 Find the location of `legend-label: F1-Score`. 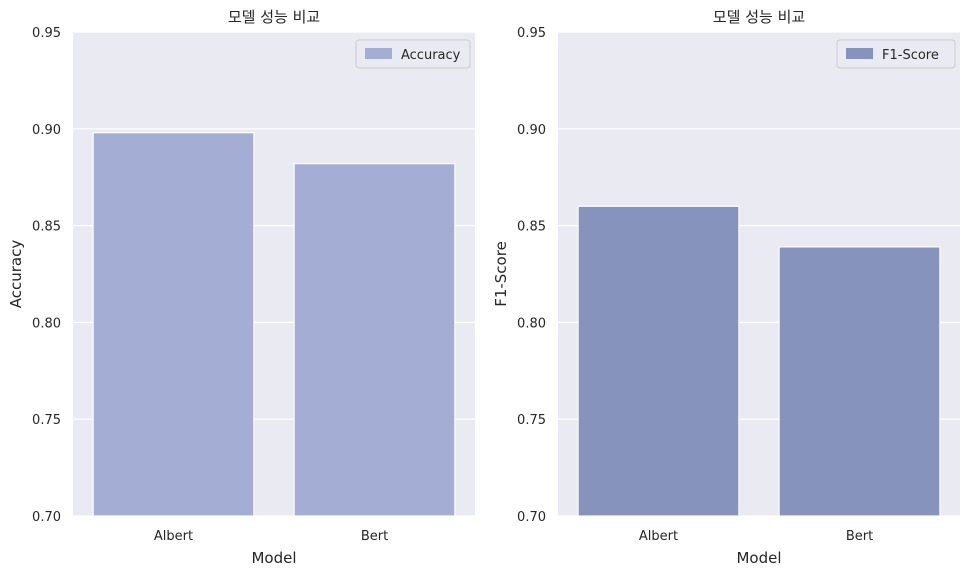

legend-label: F1-Score is located at coordinates (910, 55).